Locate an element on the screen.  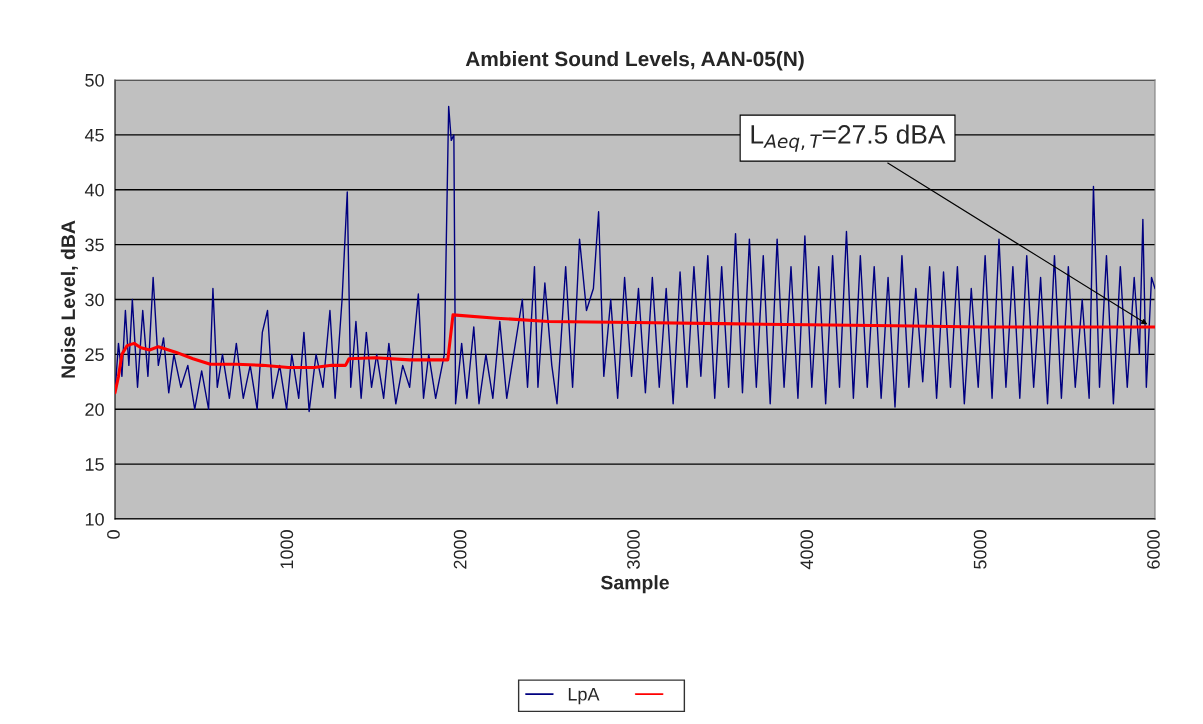
annotation: L$_{Aeq,T}$=27.5 dBA is located at coordinates (848, 138).